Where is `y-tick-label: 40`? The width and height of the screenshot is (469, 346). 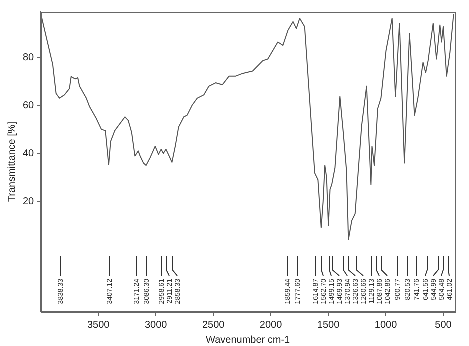 y-tick-label: 40 is located at coordinates (29, 154).